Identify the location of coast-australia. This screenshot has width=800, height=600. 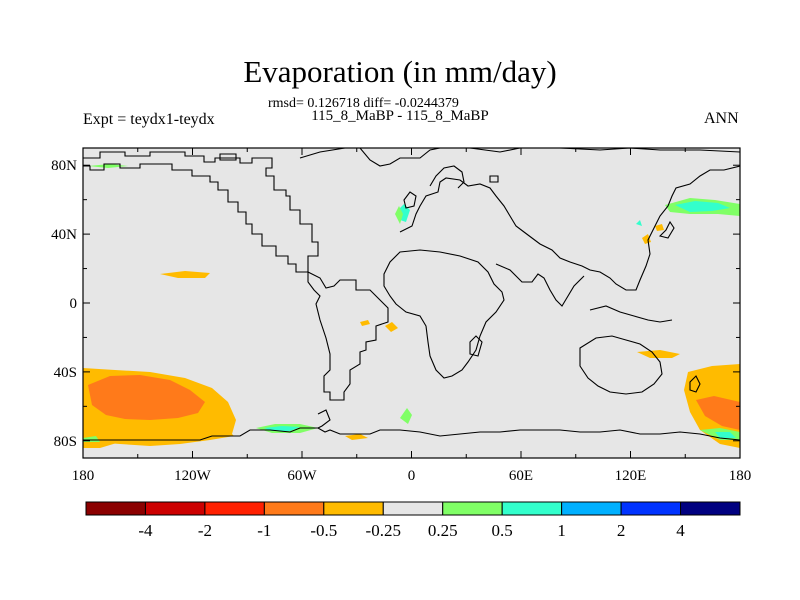
(621, 365).